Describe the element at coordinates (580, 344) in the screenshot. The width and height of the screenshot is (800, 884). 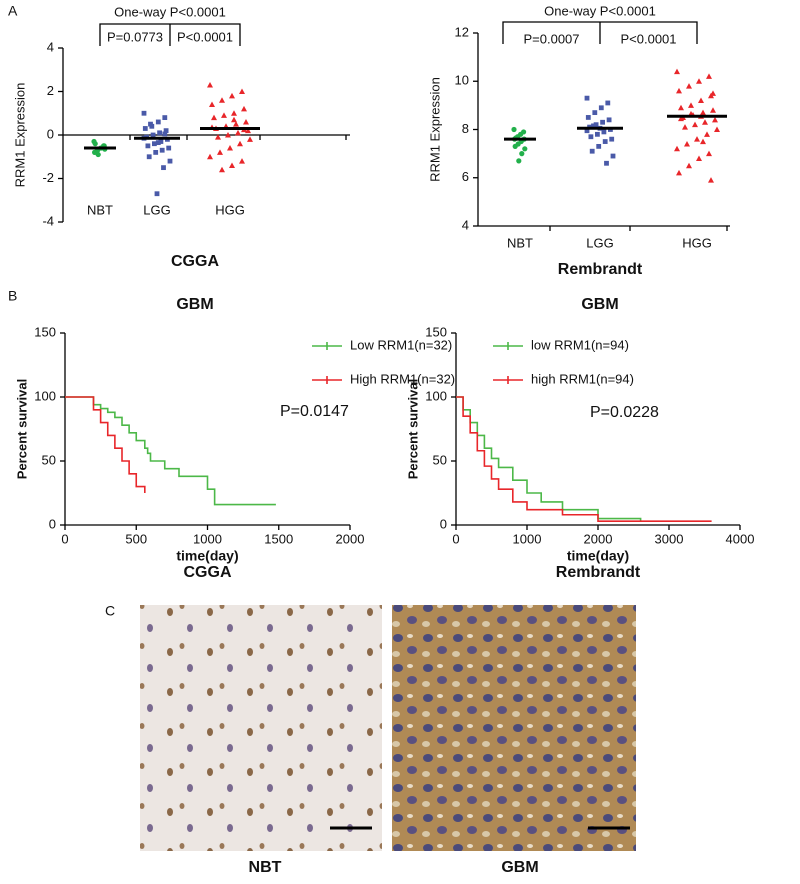
I see `legend-label: low RRM1(n=94)` at that location.